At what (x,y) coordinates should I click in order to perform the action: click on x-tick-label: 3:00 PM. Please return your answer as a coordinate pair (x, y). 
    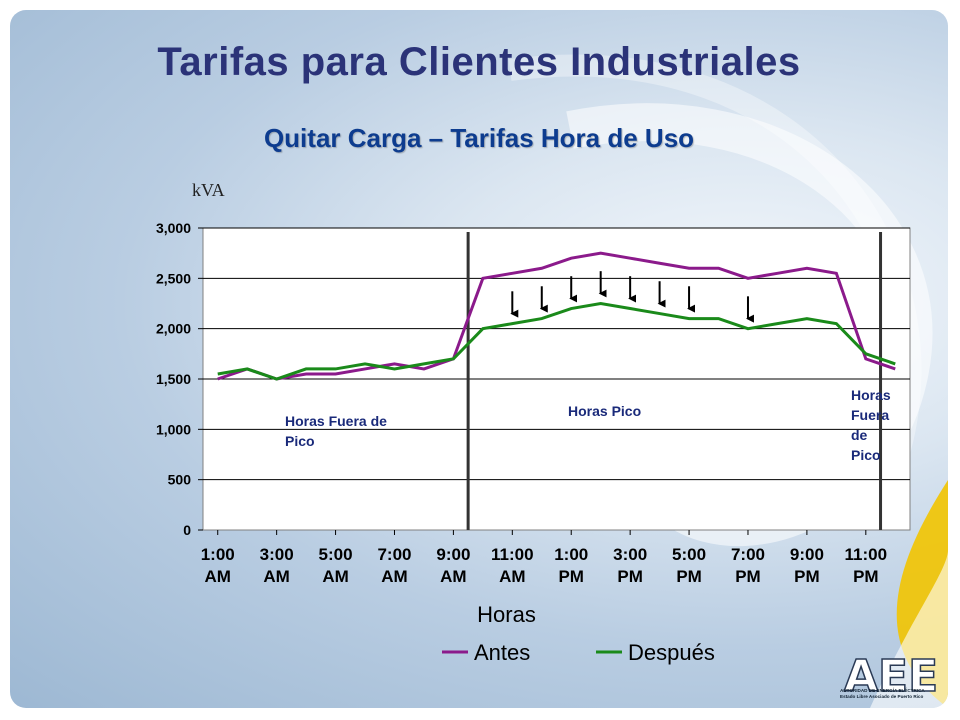
    Looking at the image, I should click on (630, 565).